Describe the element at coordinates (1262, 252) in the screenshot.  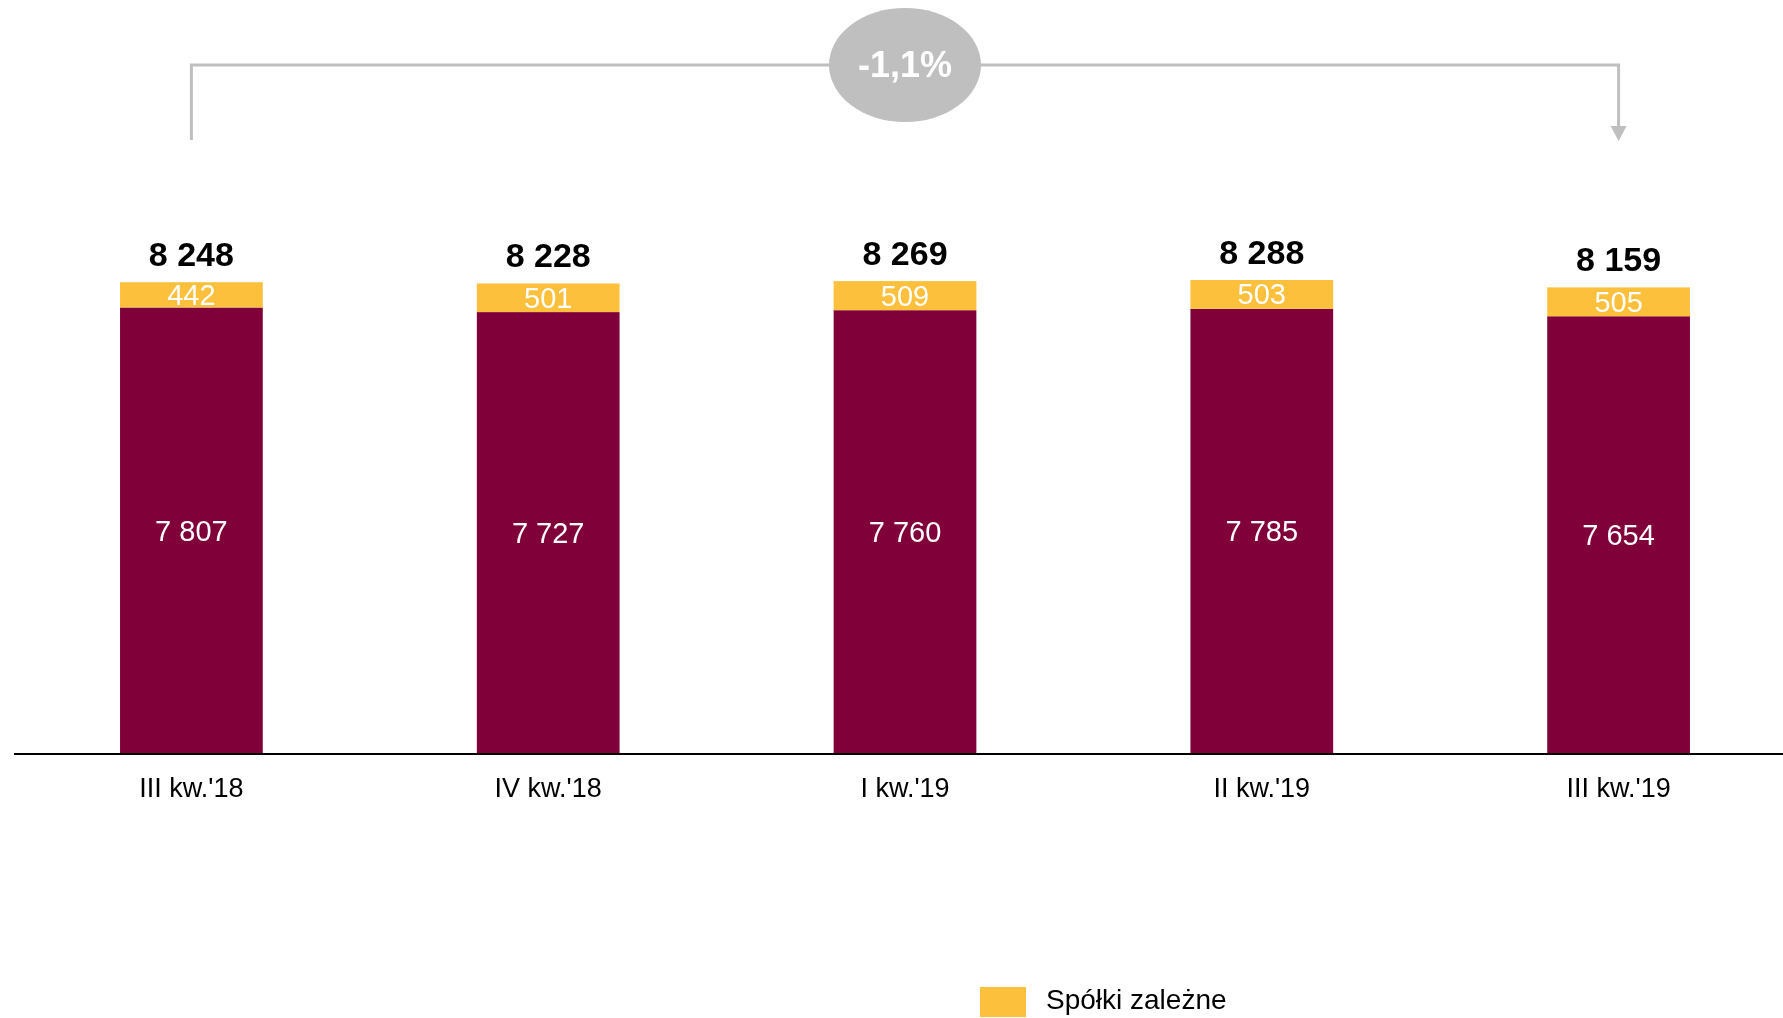
I see `total-label: 8 288` at that location.